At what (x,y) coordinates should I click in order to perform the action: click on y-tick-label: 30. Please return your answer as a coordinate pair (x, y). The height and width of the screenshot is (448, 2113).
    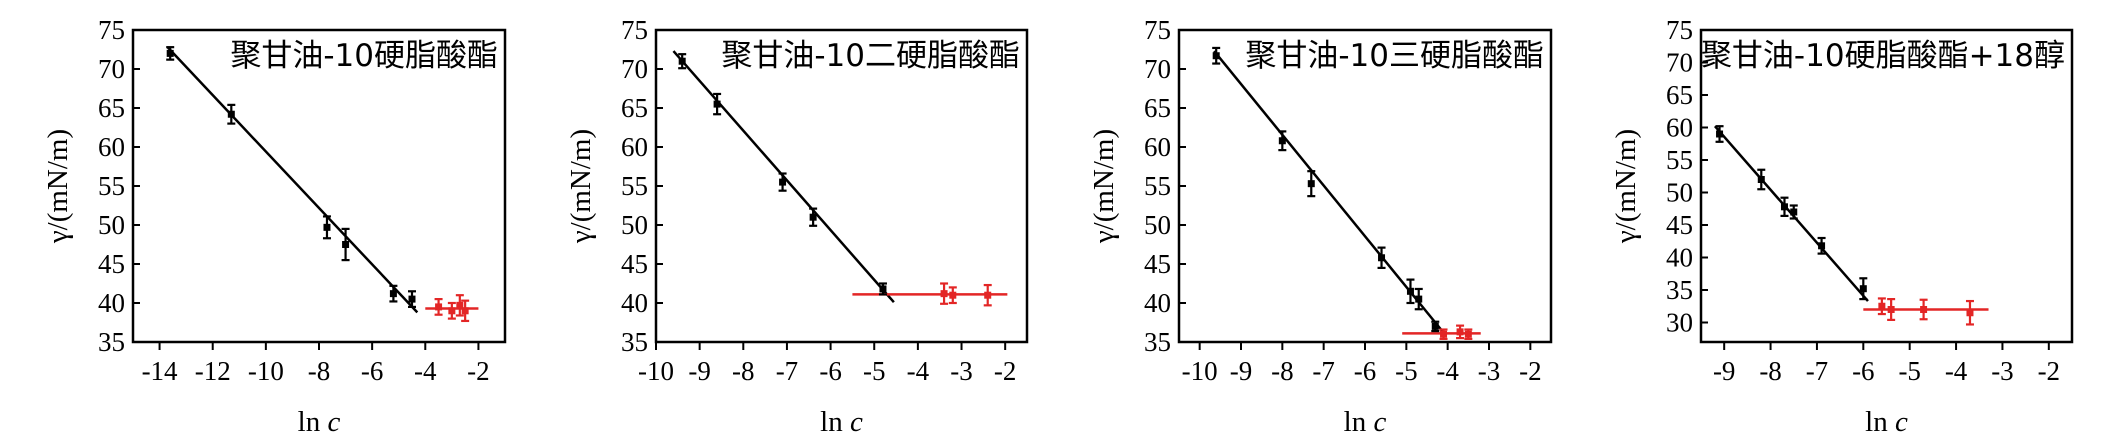
    Looking at the image, I should click on (1679, 323).